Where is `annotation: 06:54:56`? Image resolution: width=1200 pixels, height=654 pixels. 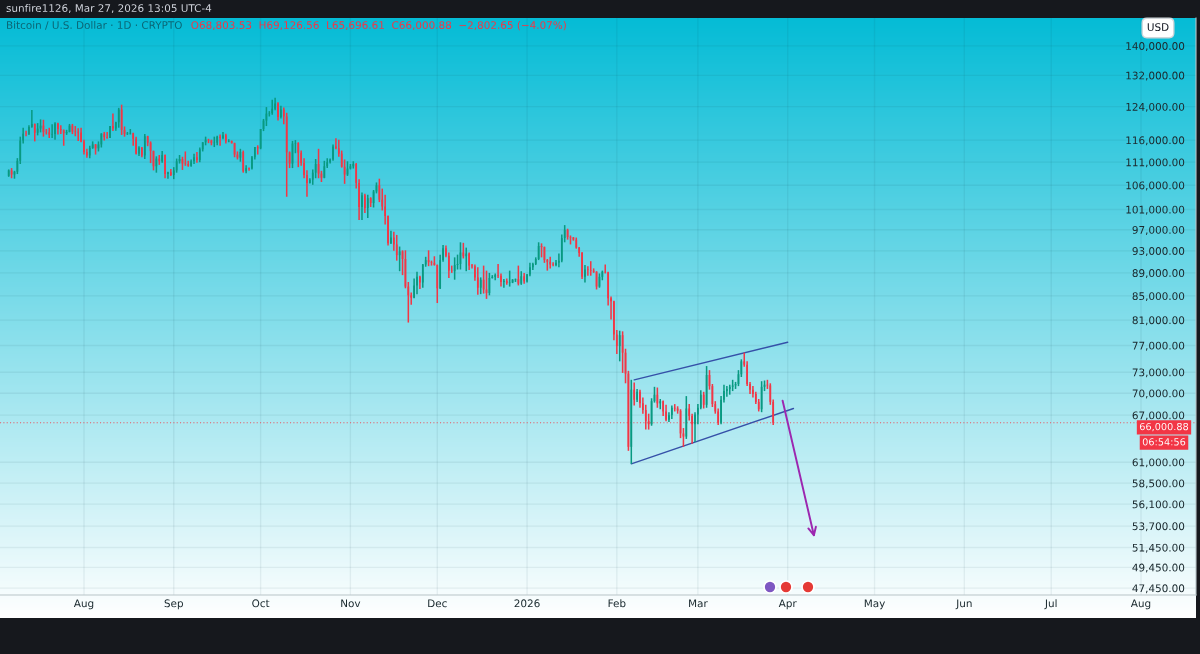
annotation: 06:54:56 is located at coordinates (1164, 442).